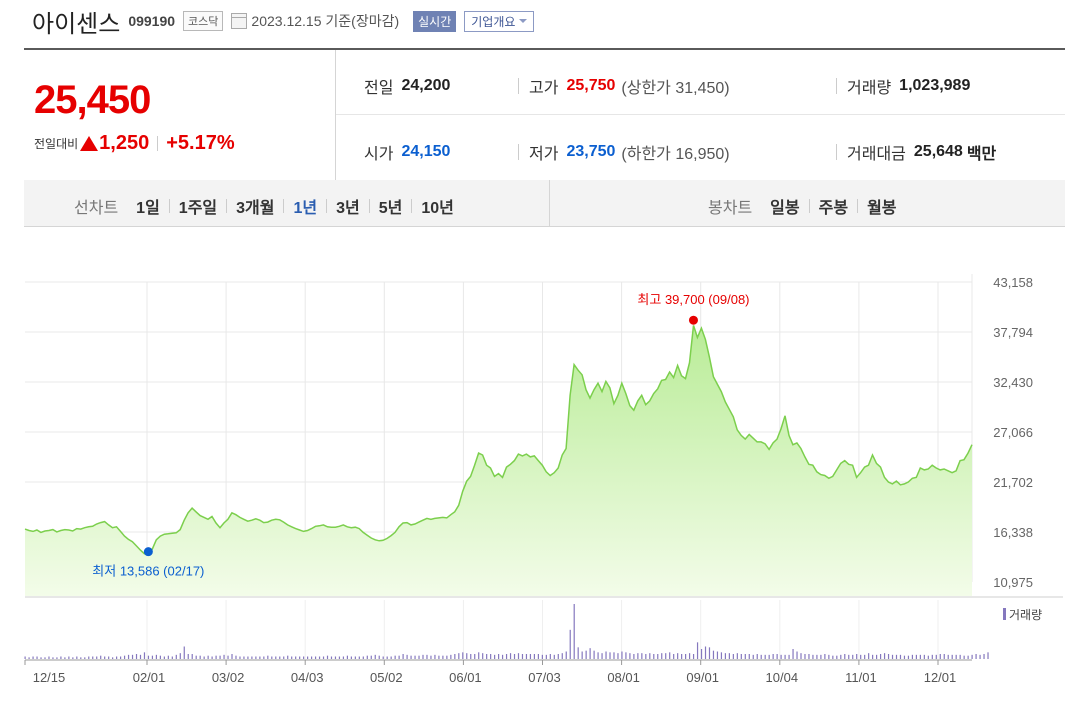 The width and height of the screenshot is (1065, 721). I want to click on y-tick-label: 21,702, so click(1013, 482).